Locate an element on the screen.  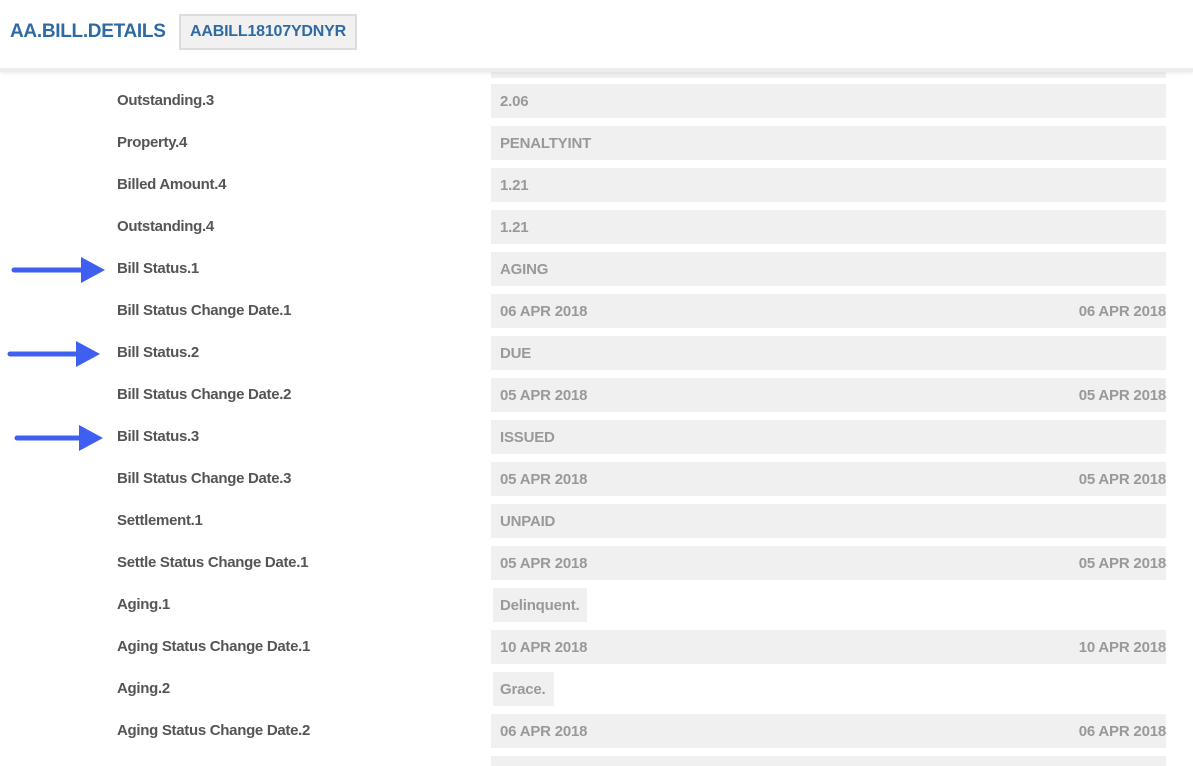
field-value: DUE is located at coordinates (516, 353).